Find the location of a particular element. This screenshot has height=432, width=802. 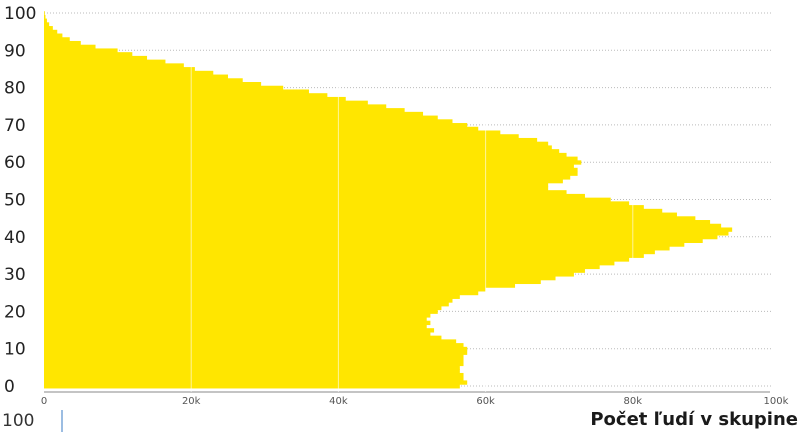

y-tick-60: 60 is located at coordinates (15, 163).